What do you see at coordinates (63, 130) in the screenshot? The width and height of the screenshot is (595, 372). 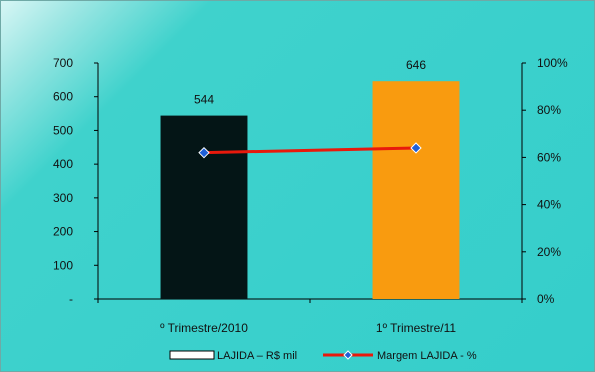 I see `left-tick-label: 500` at bounding box center [63, 130].